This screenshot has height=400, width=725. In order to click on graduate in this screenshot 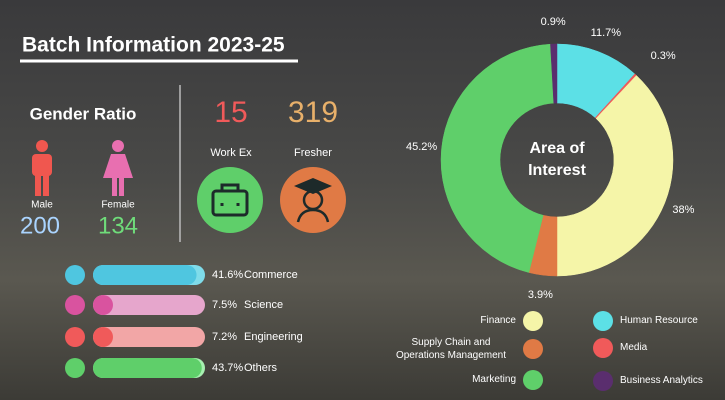, I will do `click(313, 200)`.